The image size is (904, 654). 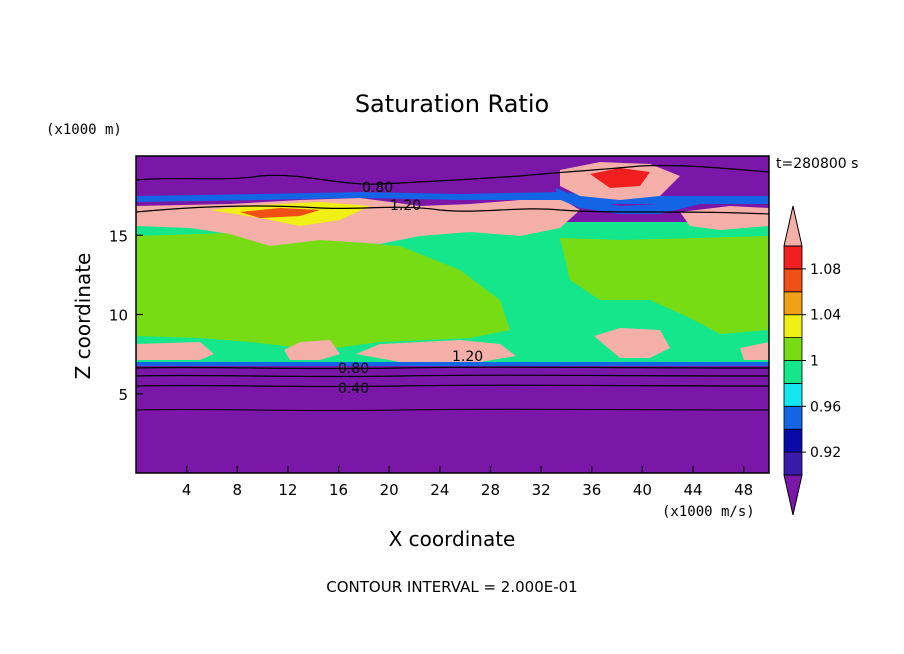 What do you see at coordinates (338, 490) in the screenshot?
I see `x-tick-label: 16` at bounding box center [338, 490].